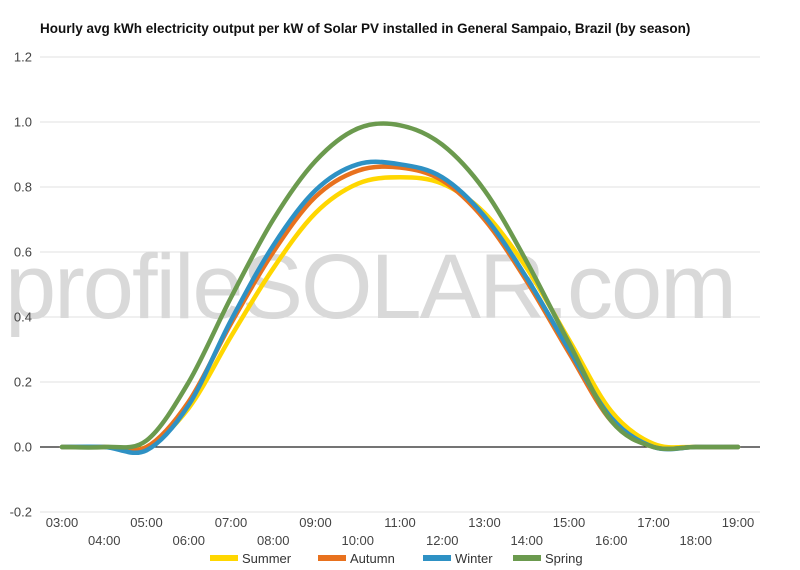 This screenshot has width=800, height=570. I want to click on x-tick-label: 05:00, so click(146, 522).